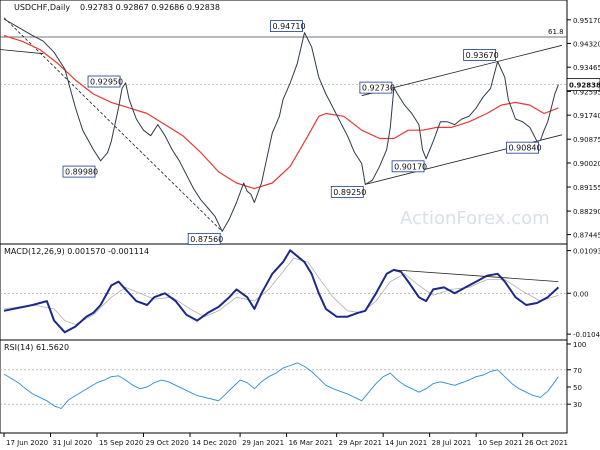 The height and width of the screenshot is (450, 600). What do you see at coordinates (586, 164) in the screenshot?
I see `price-tick-label: 0.90020` at bounding box center [586, 164].